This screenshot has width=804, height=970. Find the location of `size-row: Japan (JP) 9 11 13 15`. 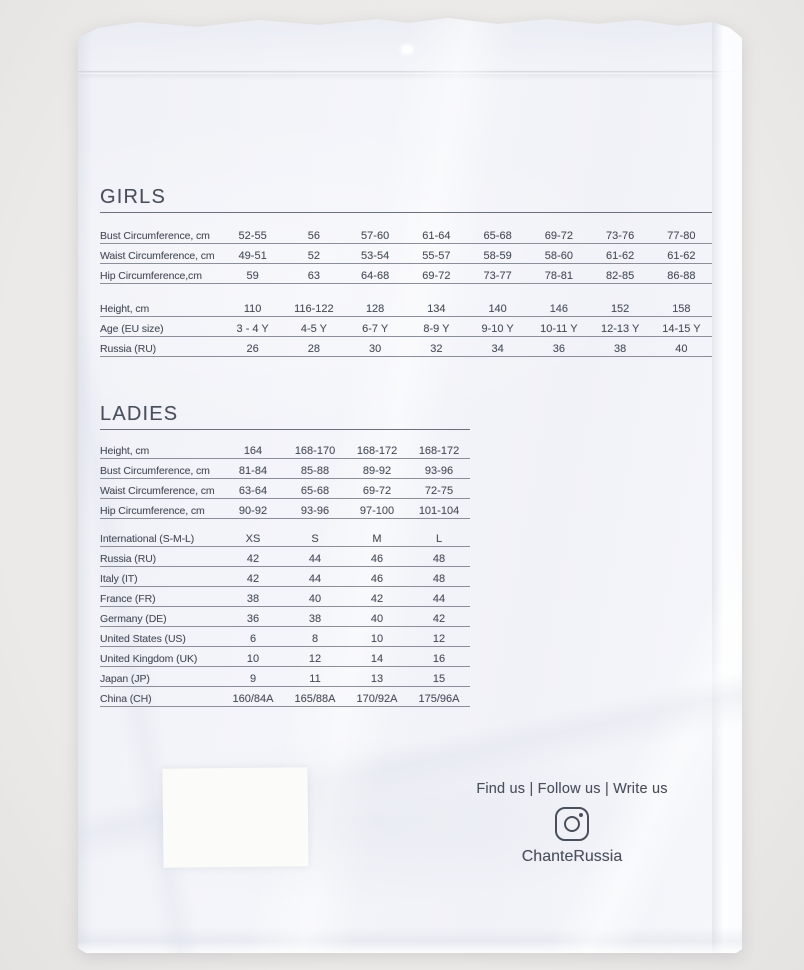

size-row: Japan (JP) 9 11 13 15 is located at coordinates (285, 677).